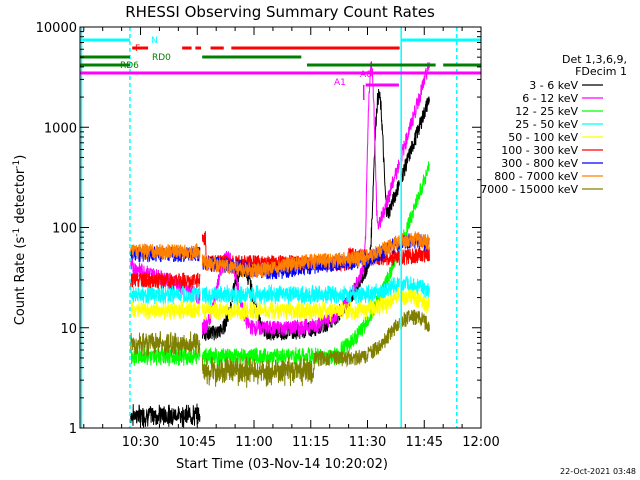 The height and width of the screenshot is (480, 640). What do you see at coordinates (546, 124) in the screenshot?
I see `legend-label: 25 - 50 keV` at bounding box center [546, 124].